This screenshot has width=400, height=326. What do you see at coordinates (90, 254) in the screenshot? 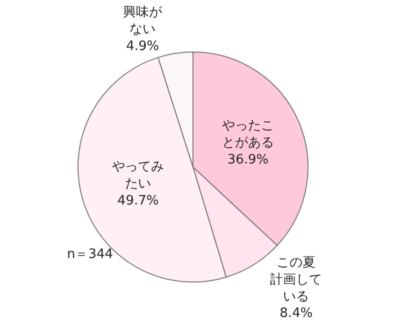
I see `text: n＝344` at bounding box center [90, 254].